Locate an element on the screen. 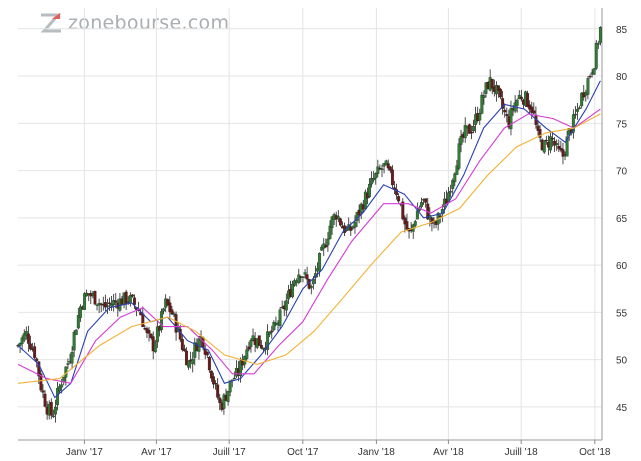 The height and width of the screenshot is (461, 641). x-tick-label: Janv '17 is located at coordinates (84, 452).